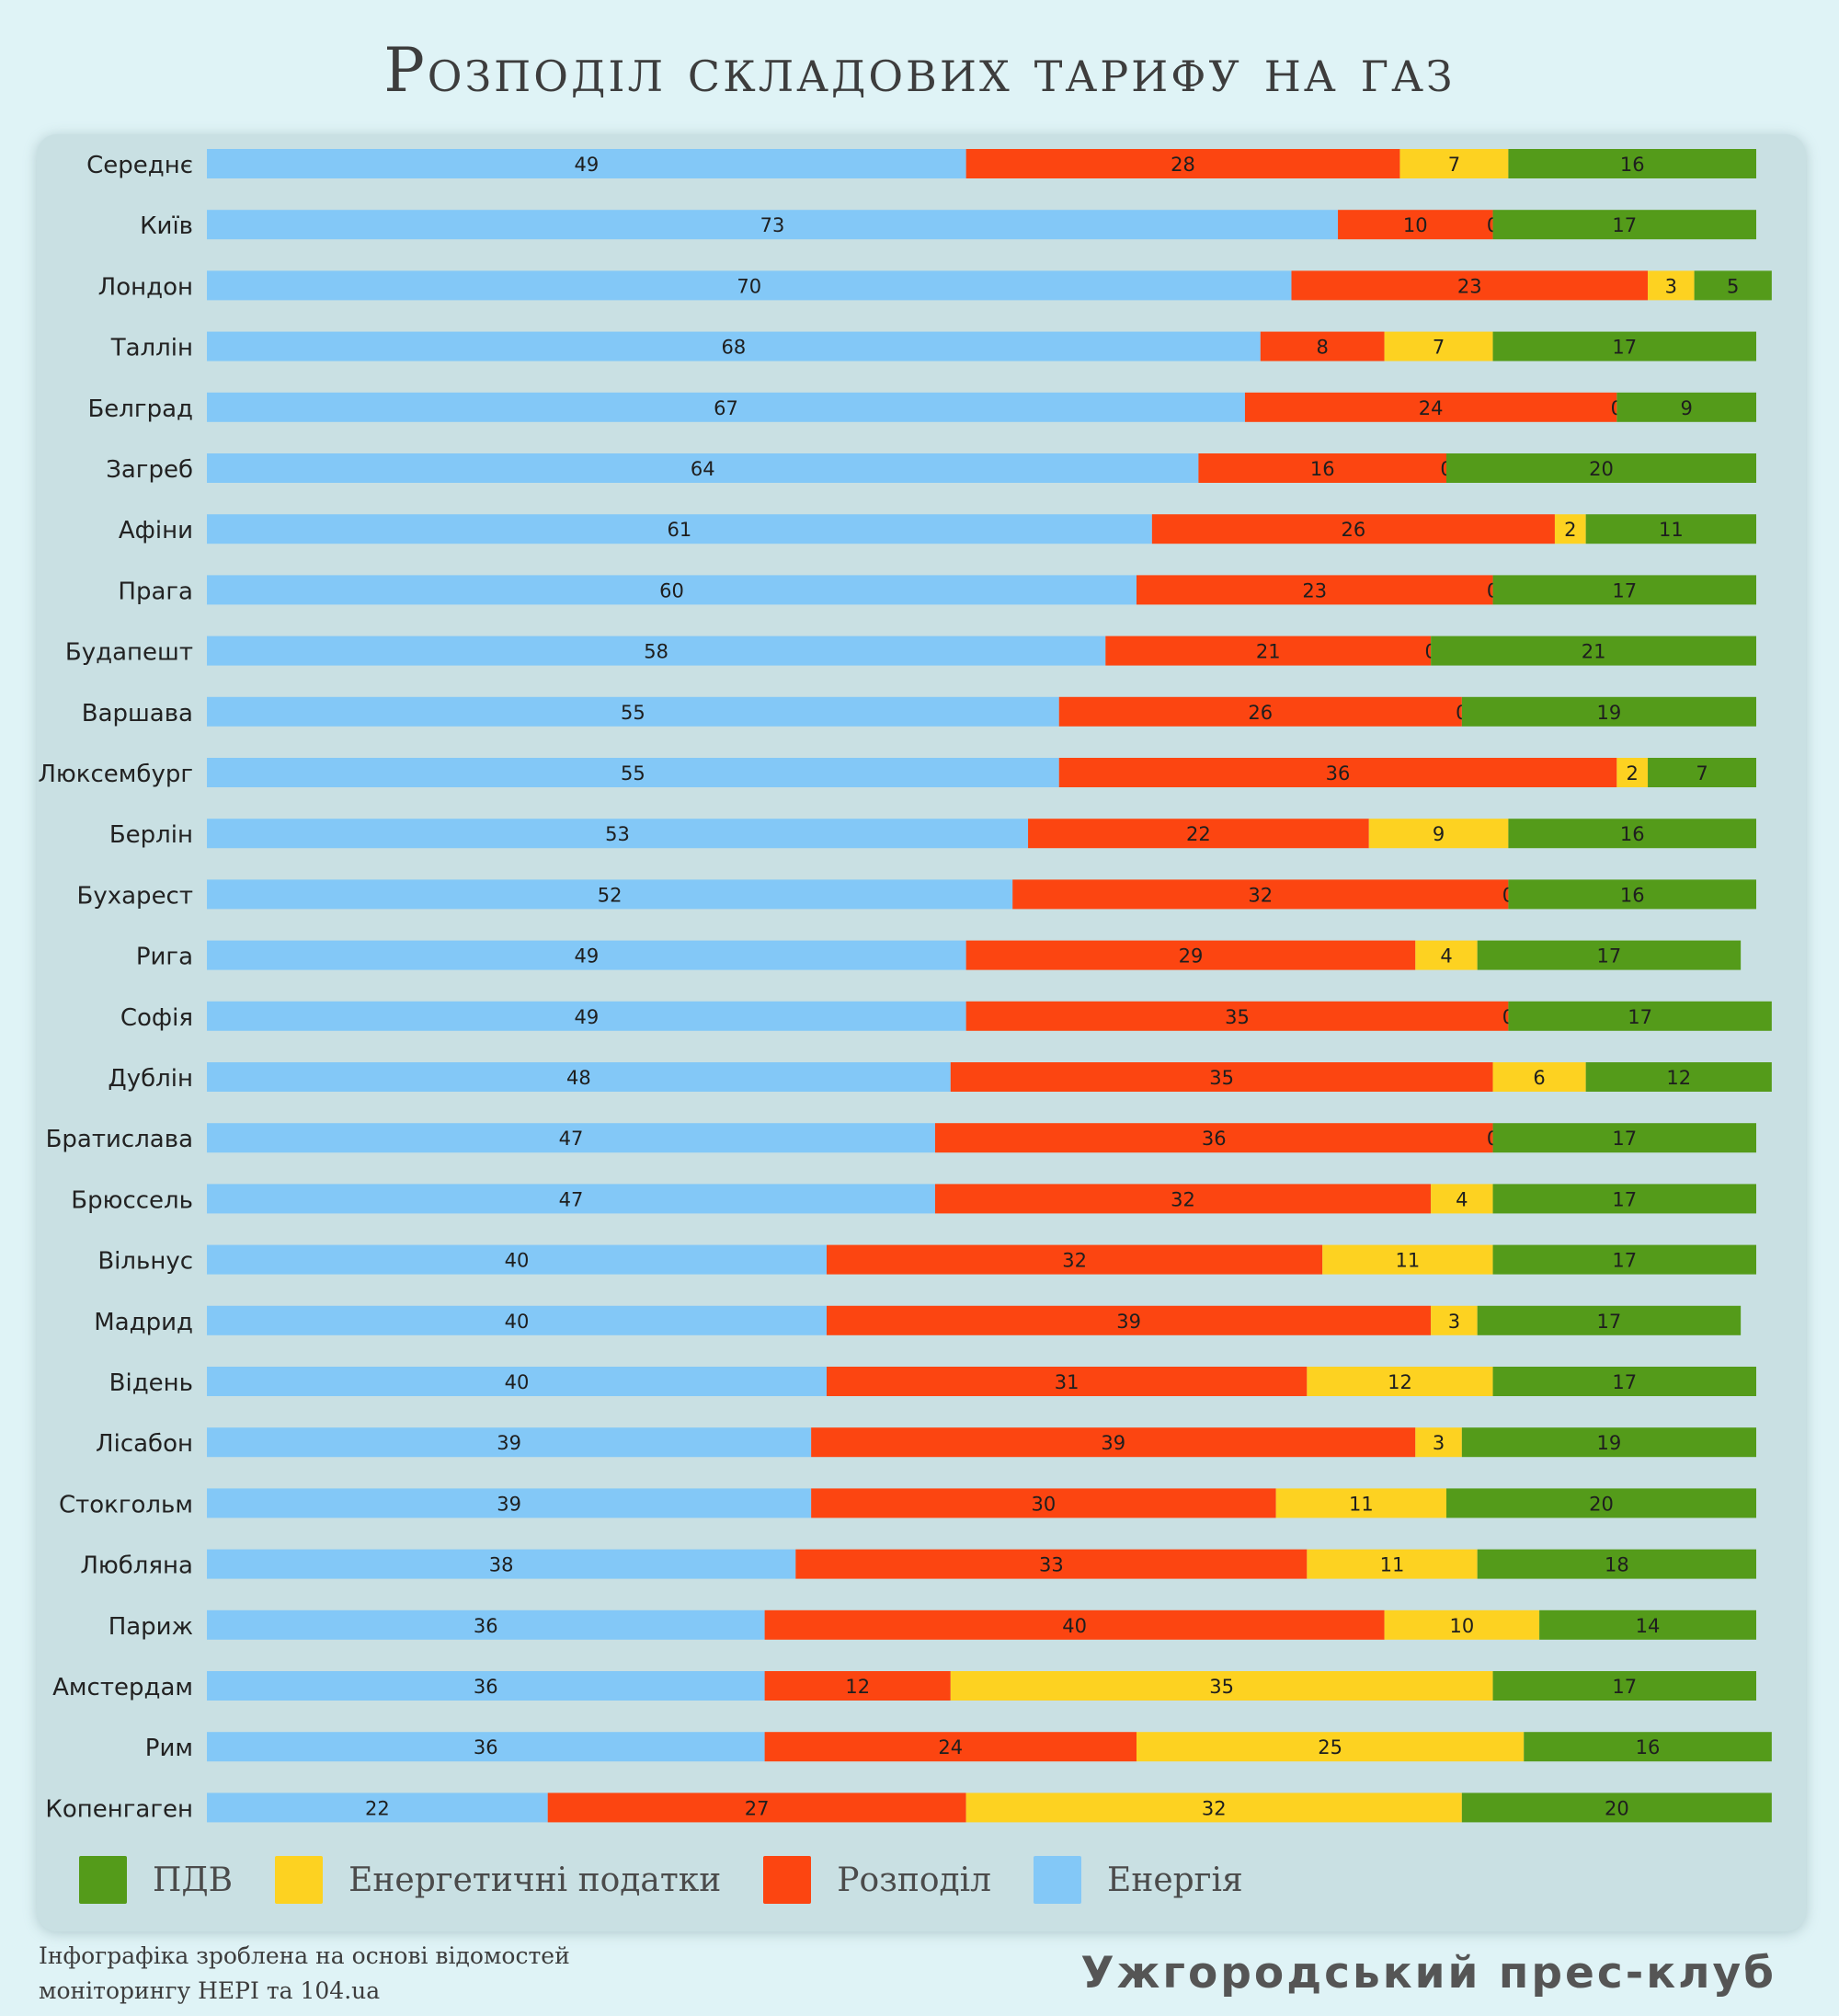 The height and width of the screenshot is (2016, 1839). I want to click on data-label: 55, so click(633, 773).